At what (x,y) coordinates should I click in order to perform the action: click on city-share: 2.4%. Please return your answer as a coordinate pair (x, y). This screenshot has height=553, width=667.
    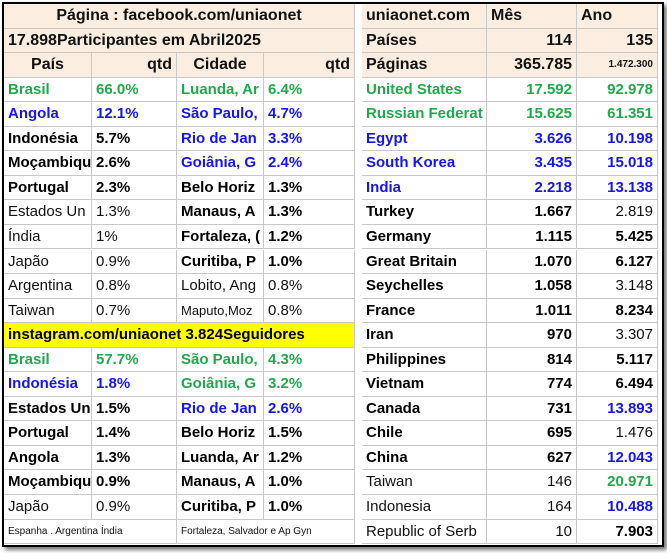
    Looking at the image, I should click on (309, 163).